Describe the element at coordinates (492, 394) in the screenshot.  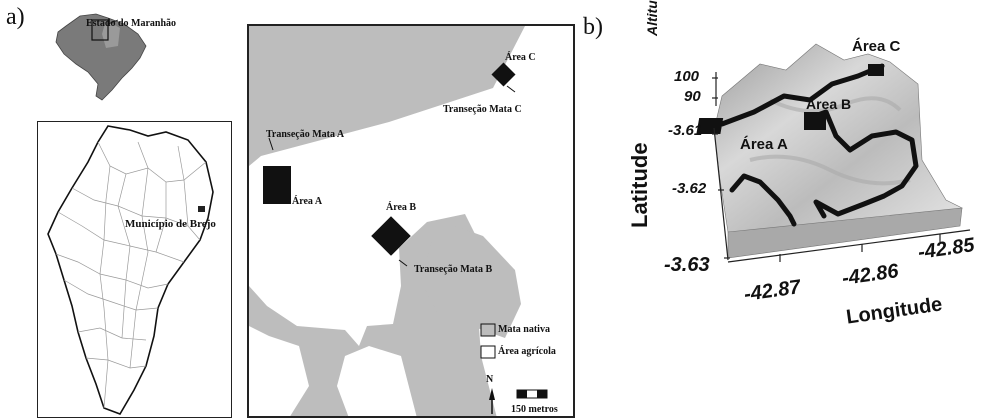
I see `north-arrow` at that location.